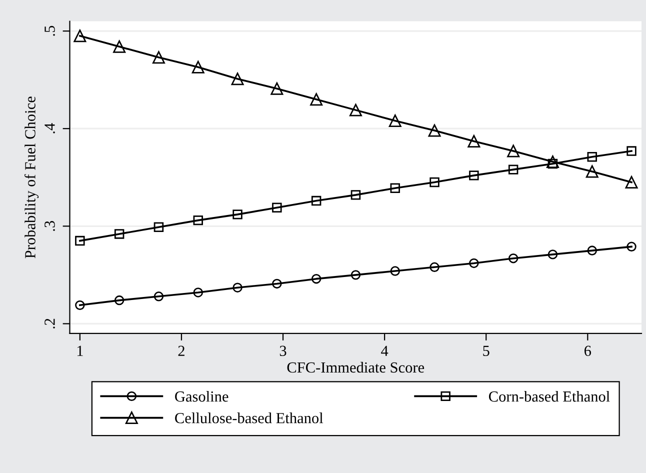  What do you see at coordinates (283, 351) in the screenshot?
I see `x-tick-label: 3` at bounding box center [283, 351].